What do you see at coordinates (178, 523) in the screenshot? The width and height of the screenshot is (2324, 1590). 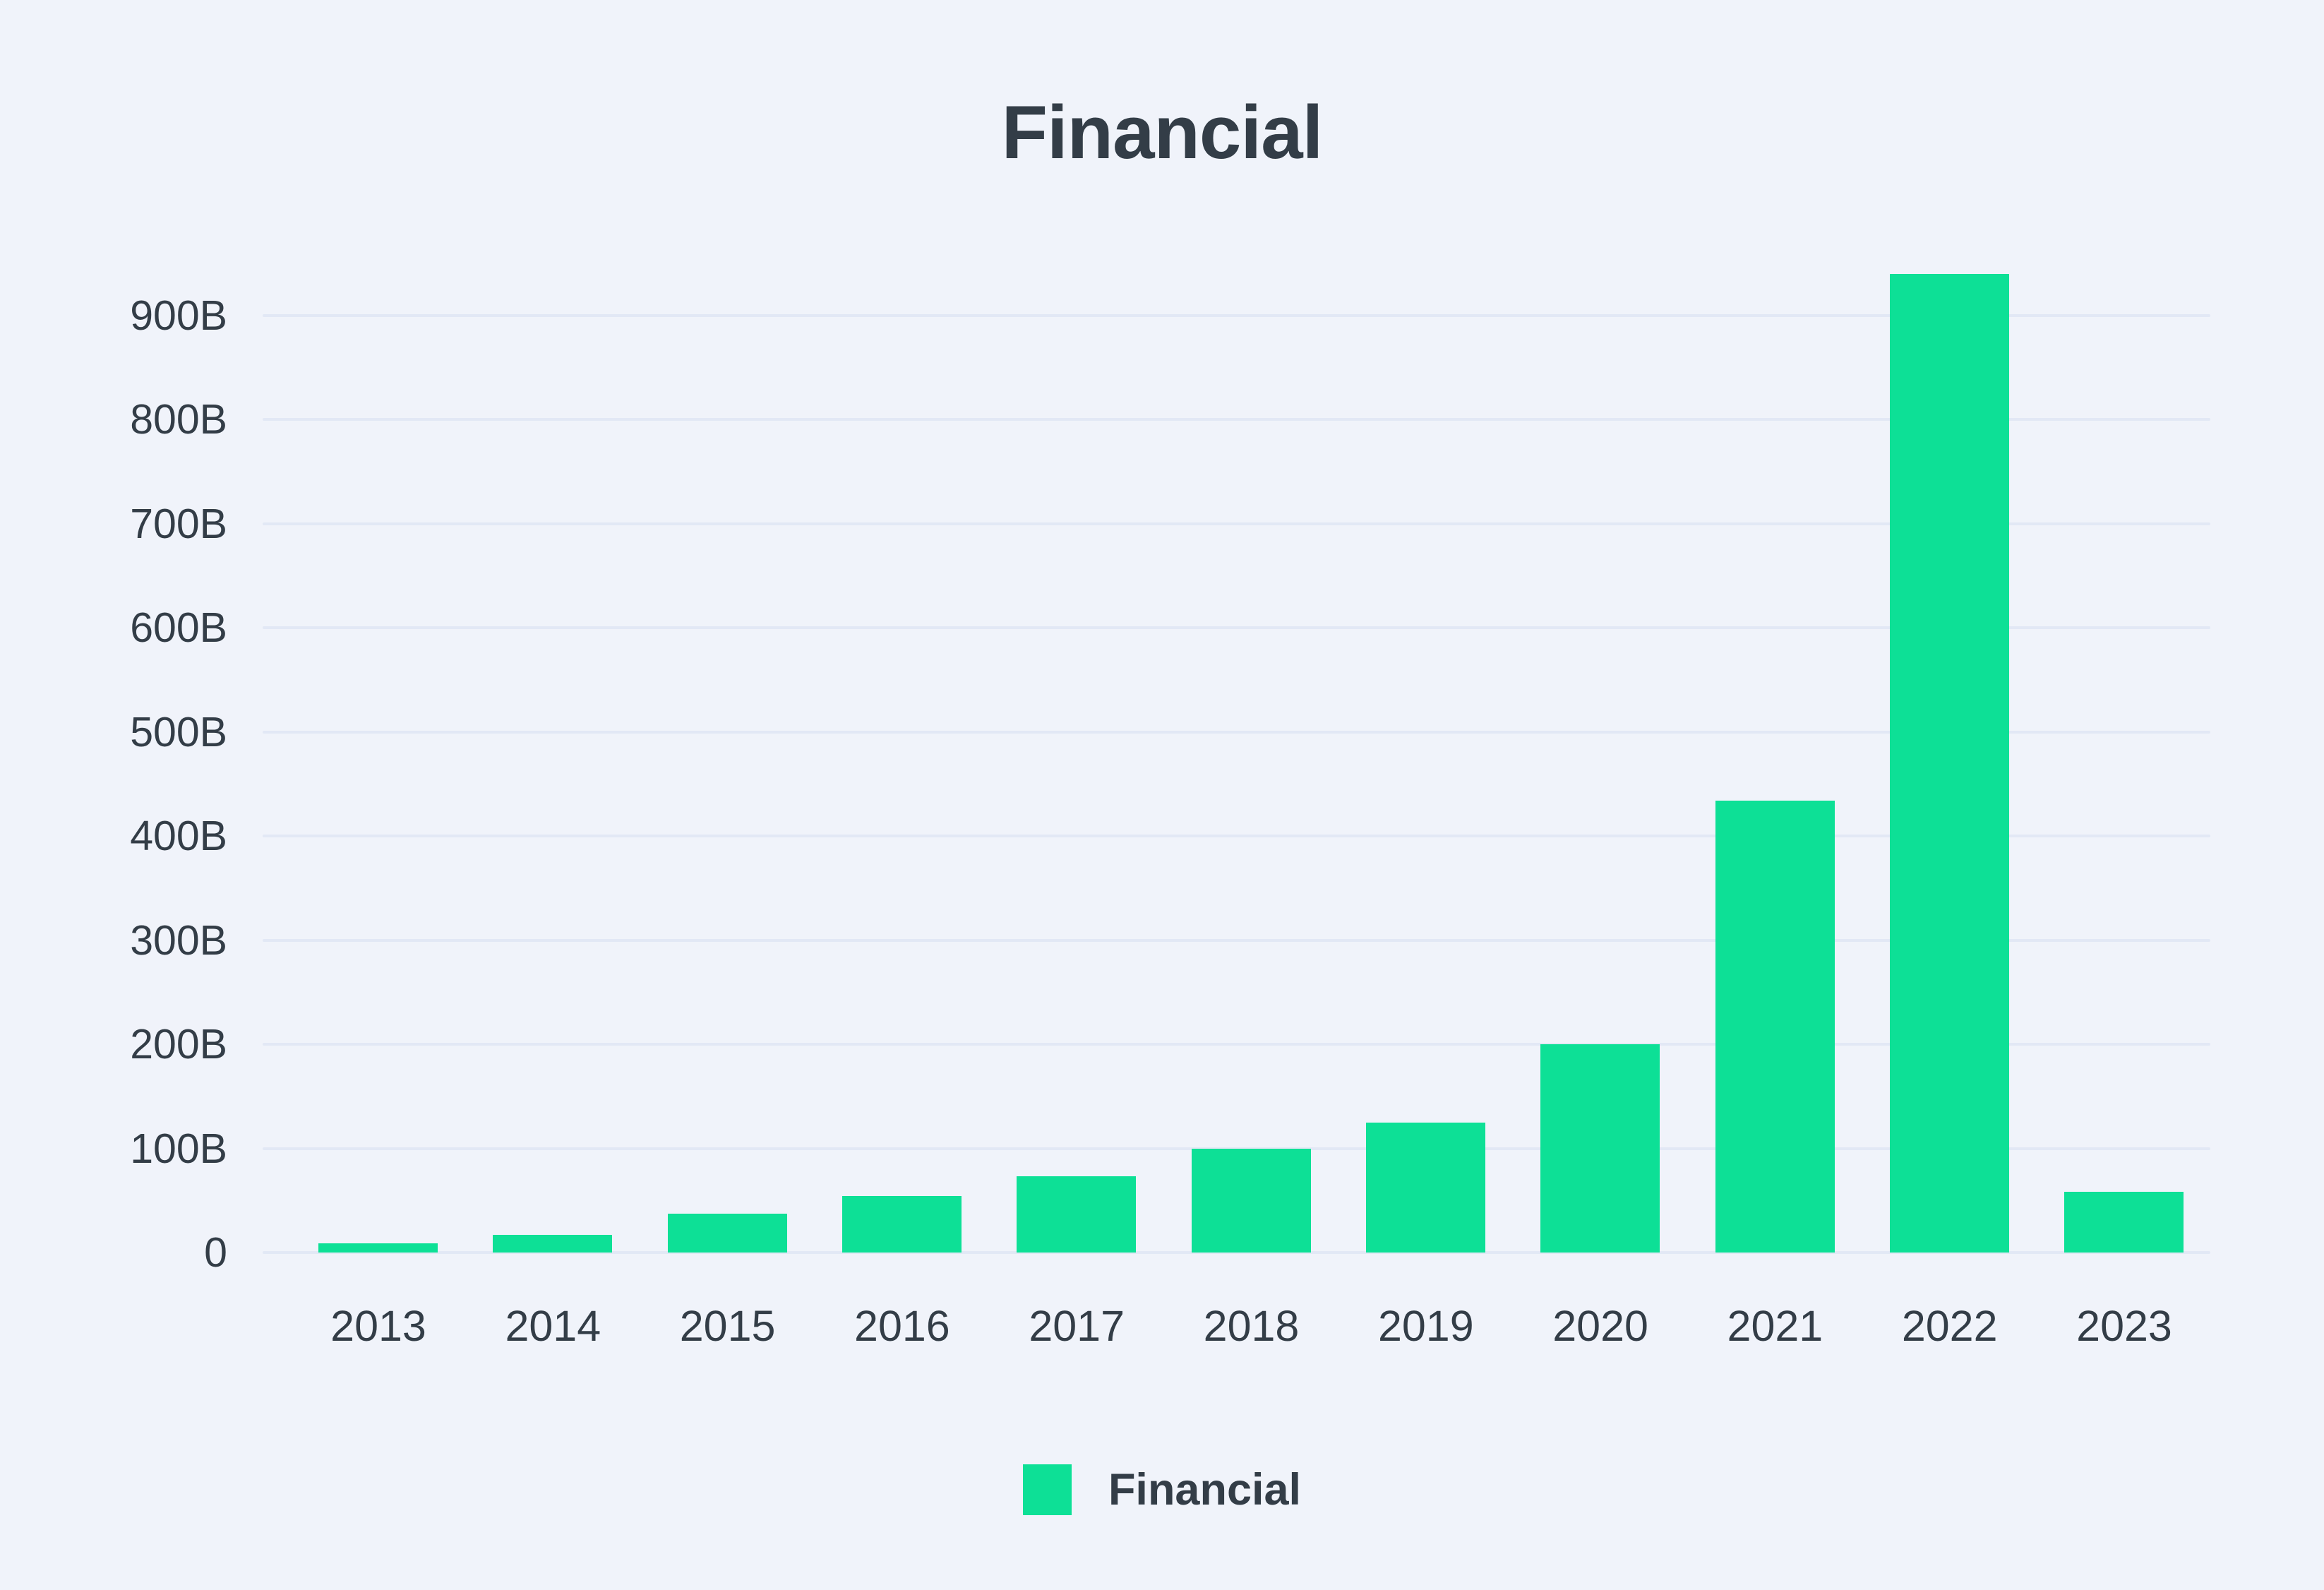 I see `y-axis-label: 700B` at bounding box center [178, 523].